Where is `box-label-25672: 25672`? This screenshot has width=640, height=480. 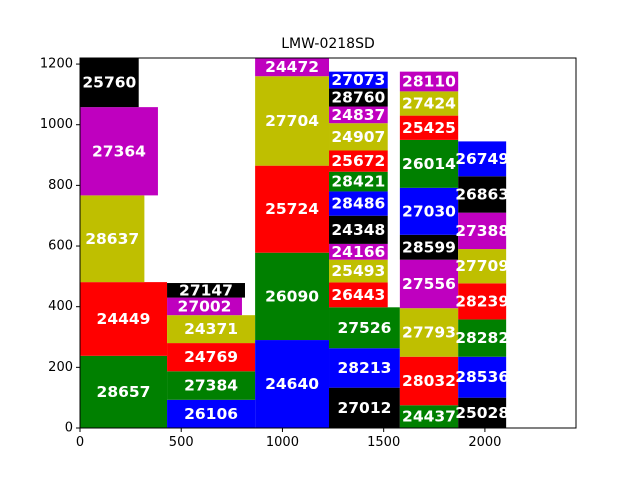 box-label-25672: 25672 is located at coordinates (358, 161).